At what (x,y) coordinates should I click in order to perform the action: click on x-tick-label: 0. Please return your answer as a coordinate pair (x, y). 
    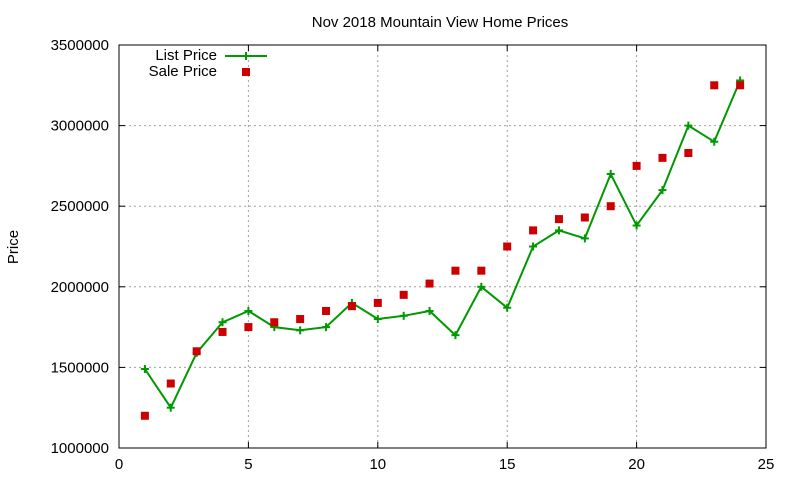
    Looking at the image, I should click on (119, 464).